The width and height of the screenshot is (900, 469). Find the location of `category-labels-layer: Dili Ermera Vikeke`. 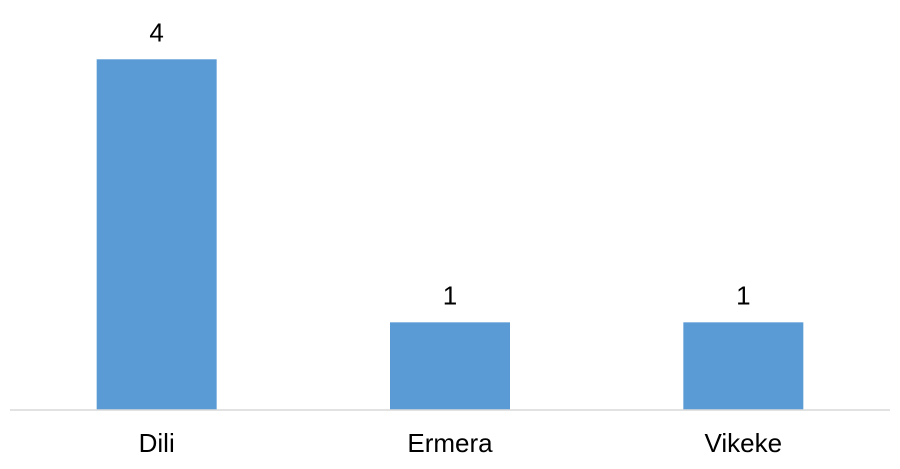

category-labels-layer: Dili Ermera Vikeke is located at coordinates (461, 443).